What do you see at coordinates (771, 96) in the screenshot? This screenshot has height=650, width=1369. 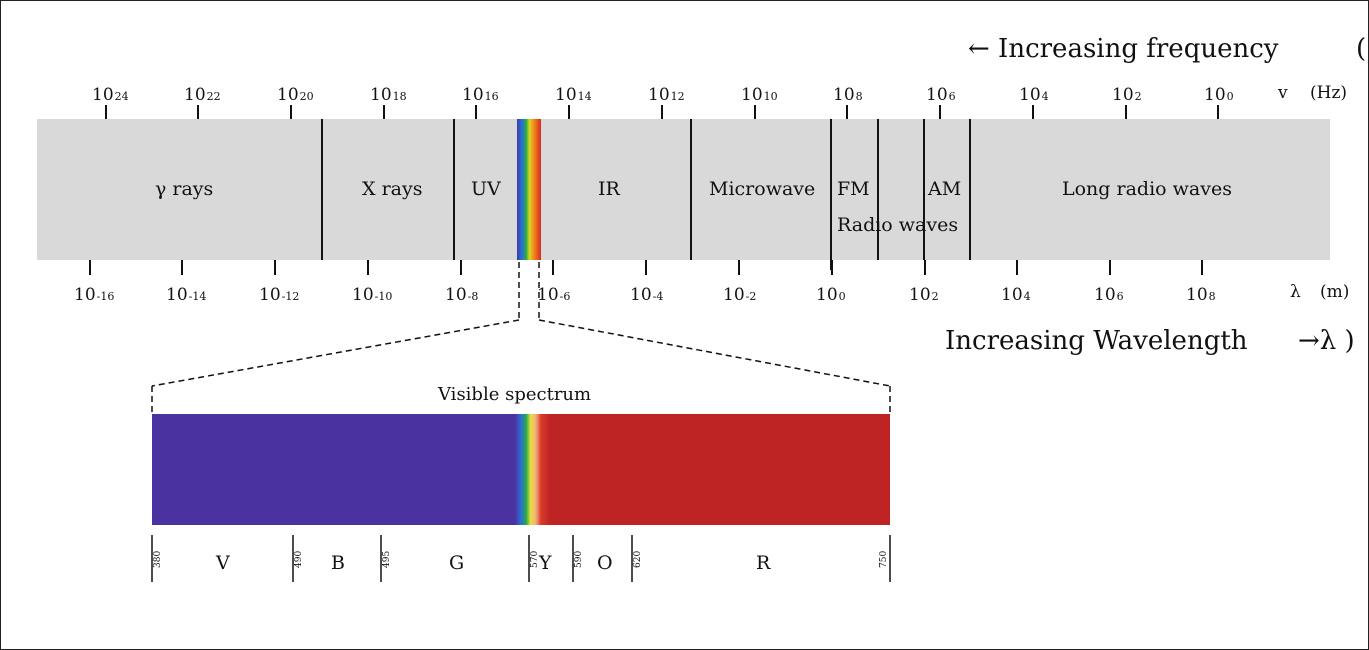 I see `frequency-tick-exponent: 10` at bounding box center [771, 96].